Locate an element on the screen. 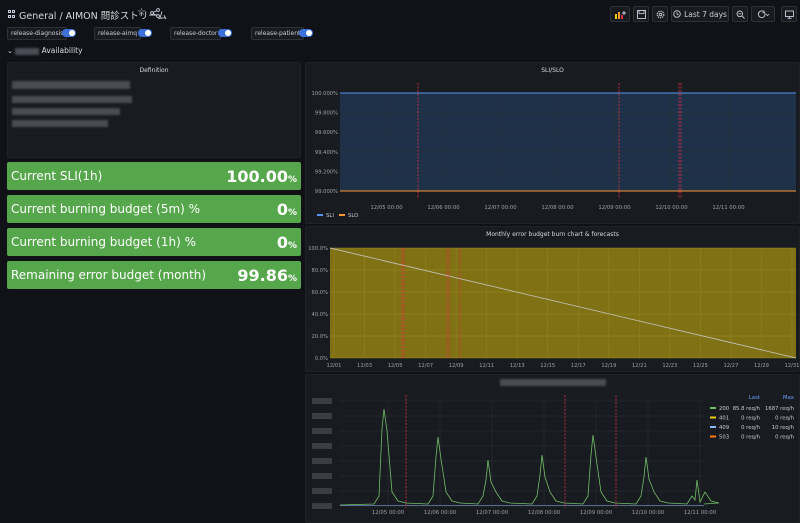 This screenshot has height=523, width=800. tv-mode-button is located at coordinates (789, 14).